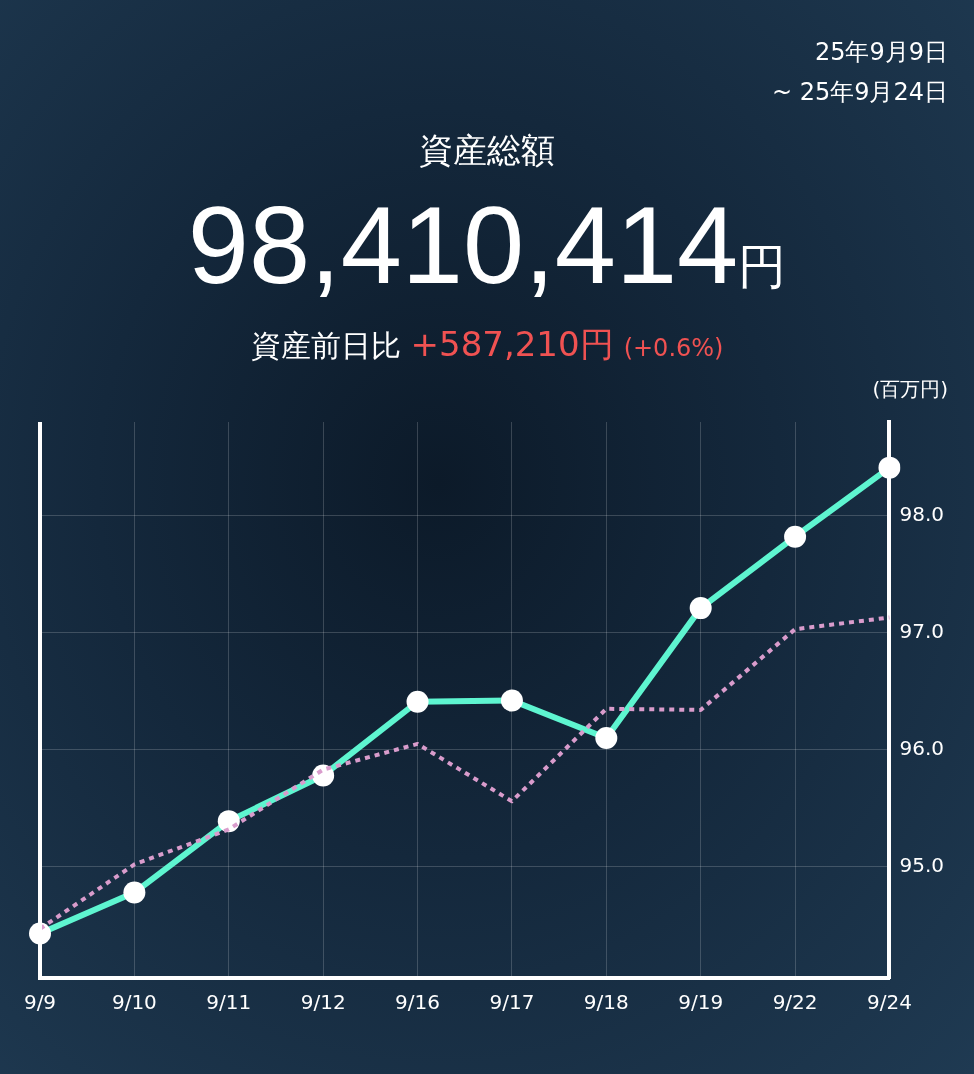 The width and height of the screenshot is (974, 1074). I want to click on x-tick-label: 9/11, so click(229, 1002).